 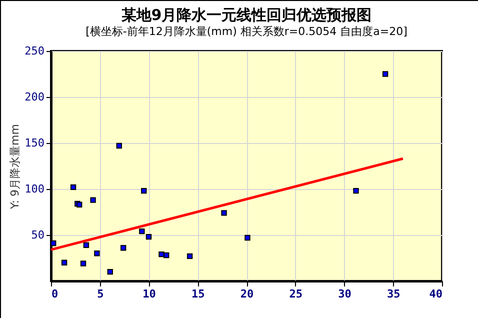 What do you see at coordinates (345, 294) in the screenshot?
I see `x-tick-label: 30` at bounding box center [345, 294].